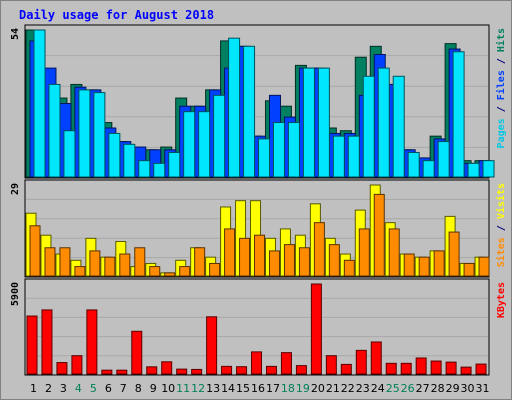 The height and width of the screenshot is (405, 512). What do you see at coordinates (303, 388) in the screenshot?
I see `x-tick-label: 19` at bounding box center [303, 388].